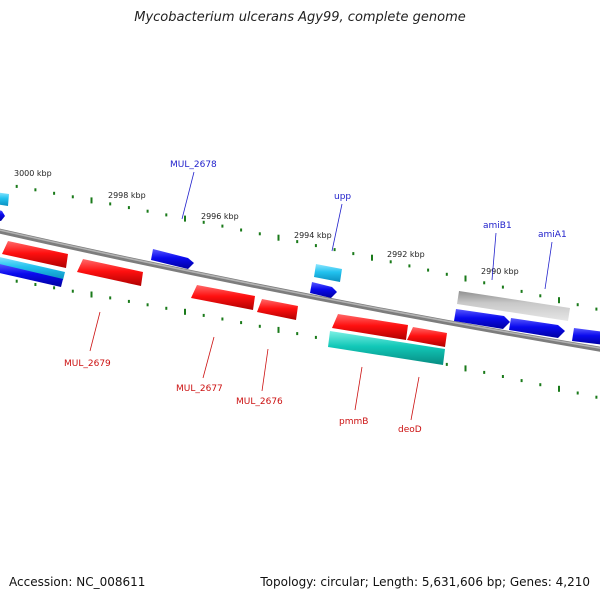  I want to click on gene-arrow-right-edge, so click(586, 336).